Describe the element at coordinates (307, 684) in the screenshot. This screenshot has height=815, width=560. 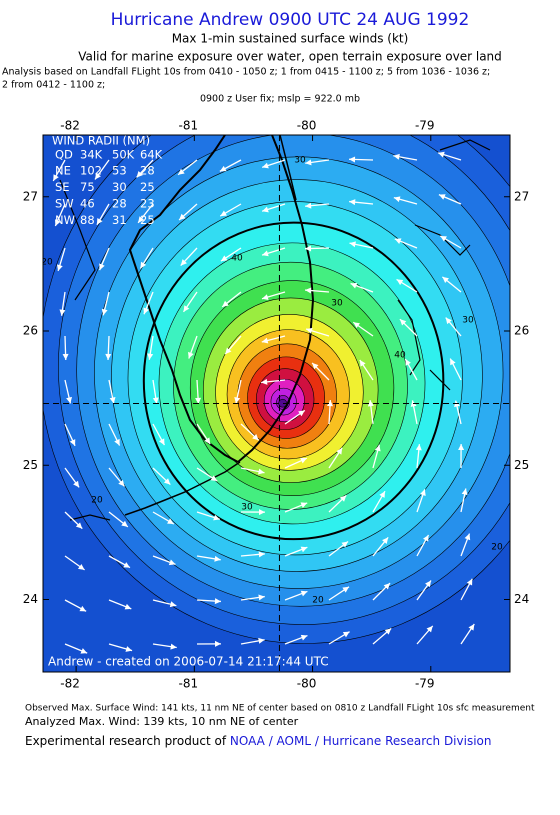
I see `x-tick-label: -80` at that location.